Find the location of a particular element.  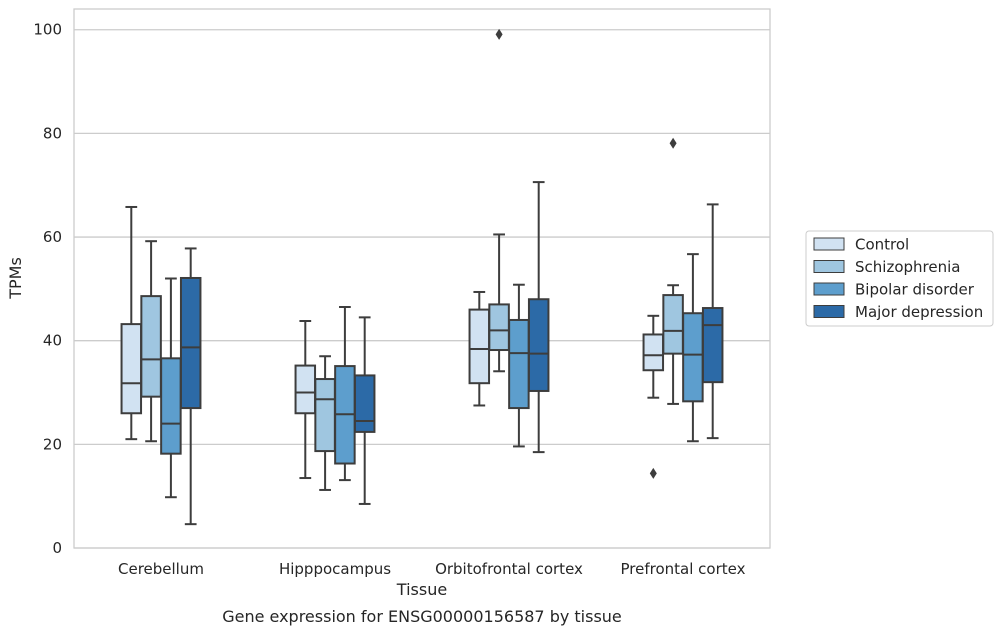

y-axis-ticks: 0 20 40 60 80 100 is located at coordinates (47, 289).